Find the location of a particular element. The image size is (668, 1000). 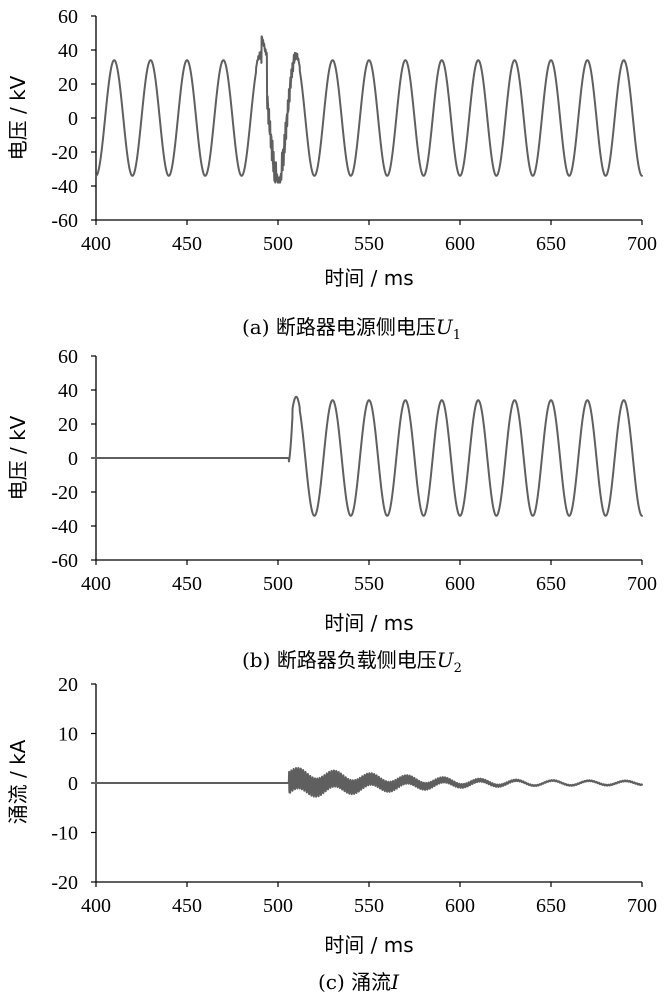

chart-caption: (c) 涌流I is located at coordinates (359, 982).